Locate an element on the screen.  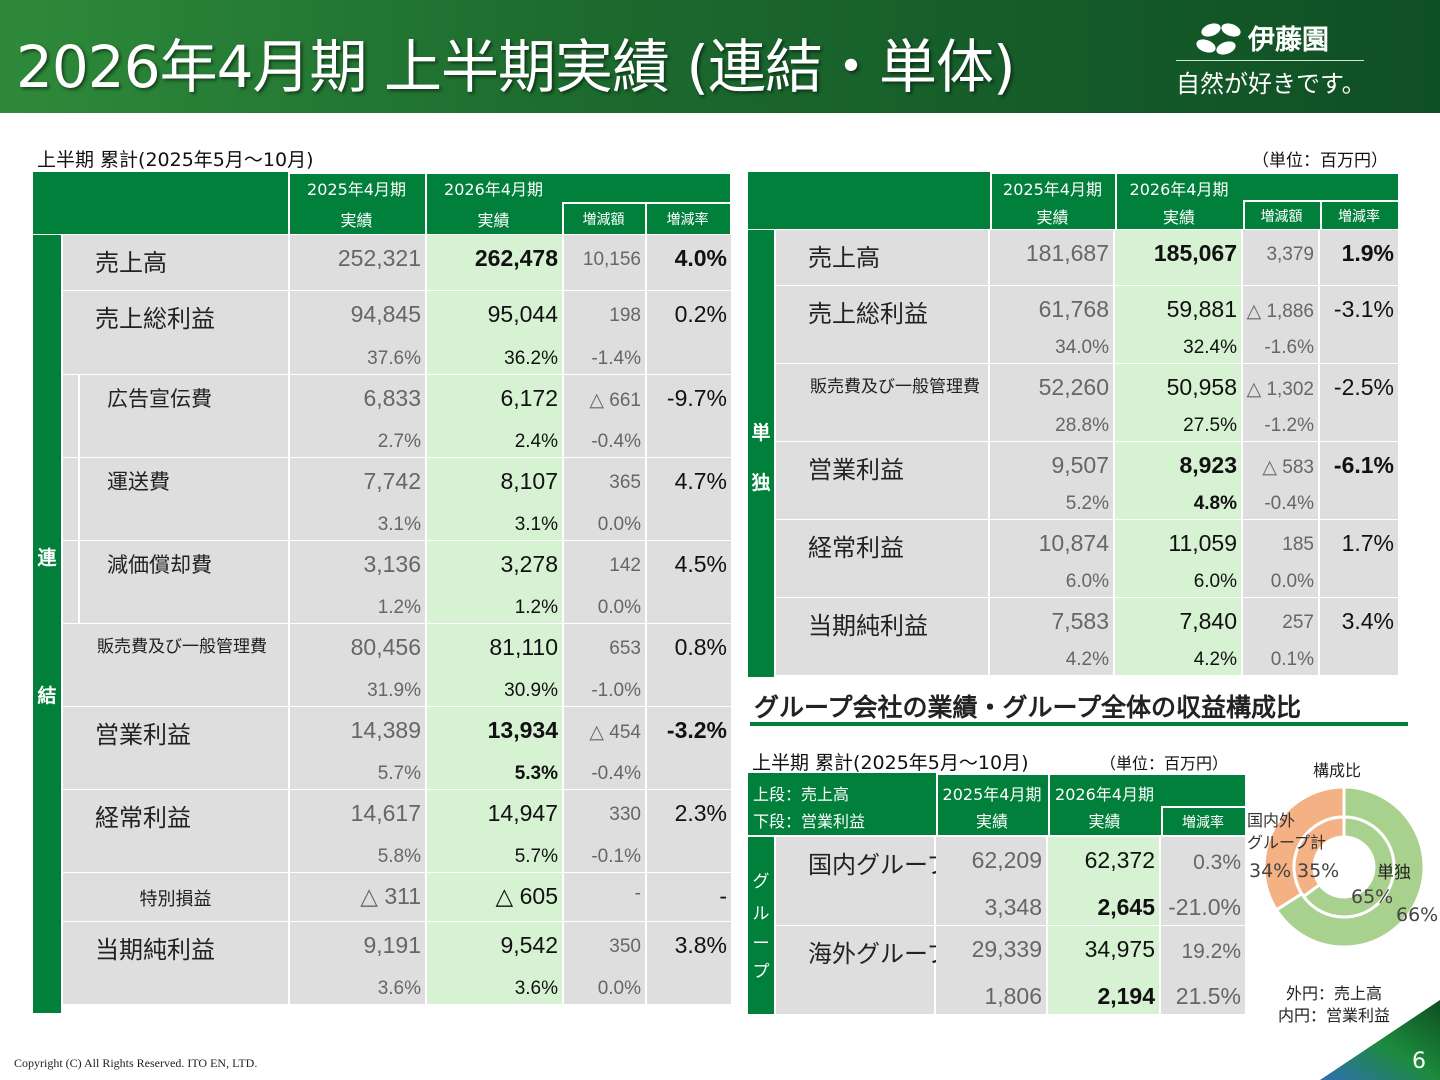
value-rate: -6.1% is located at coordinates (1363, 465).